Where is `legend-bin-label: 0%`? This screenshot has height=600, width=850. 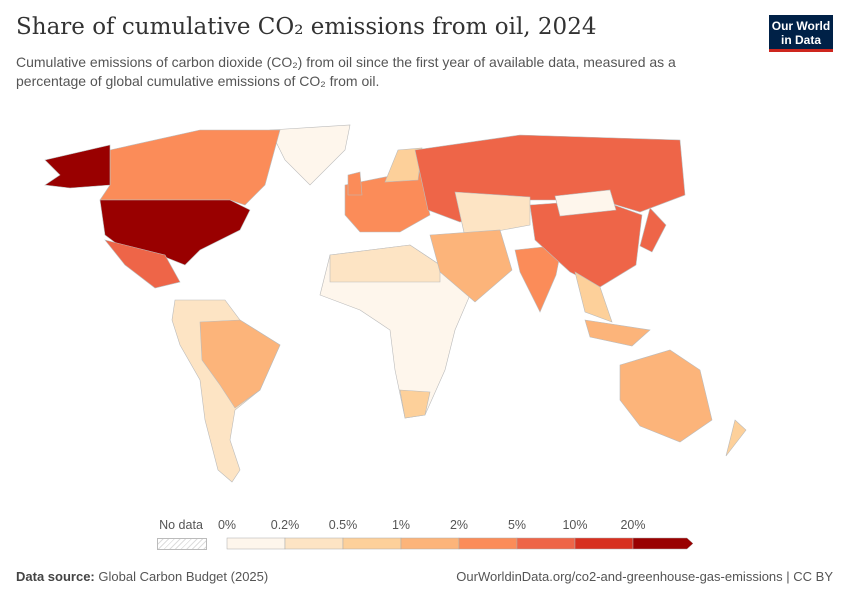
legend-bin-label: 0% is located at coordinates (227, 525).